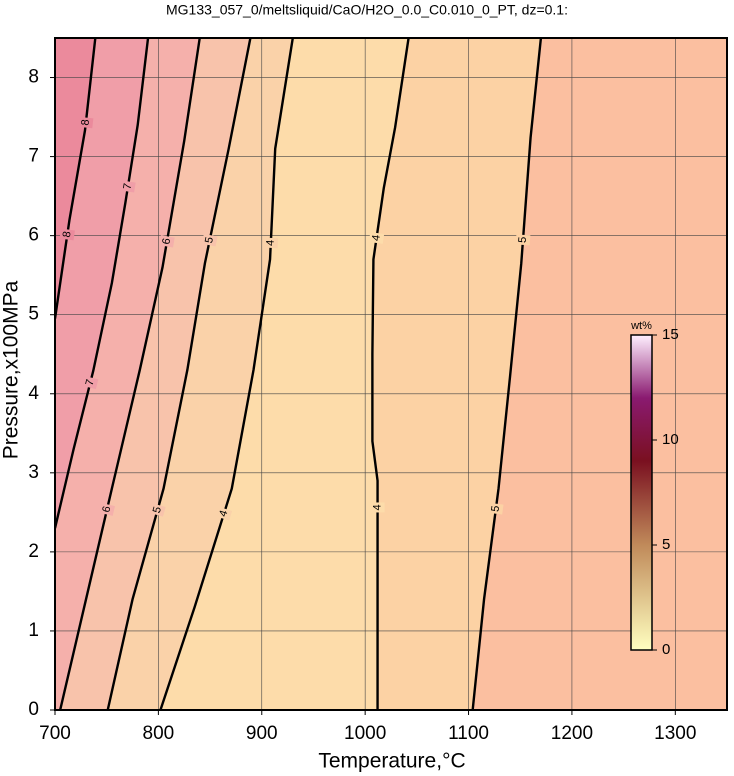 The height and width of the screenshot is (776, 734). I want to click on colorbar-tick-label: 10, so click(670, 439).